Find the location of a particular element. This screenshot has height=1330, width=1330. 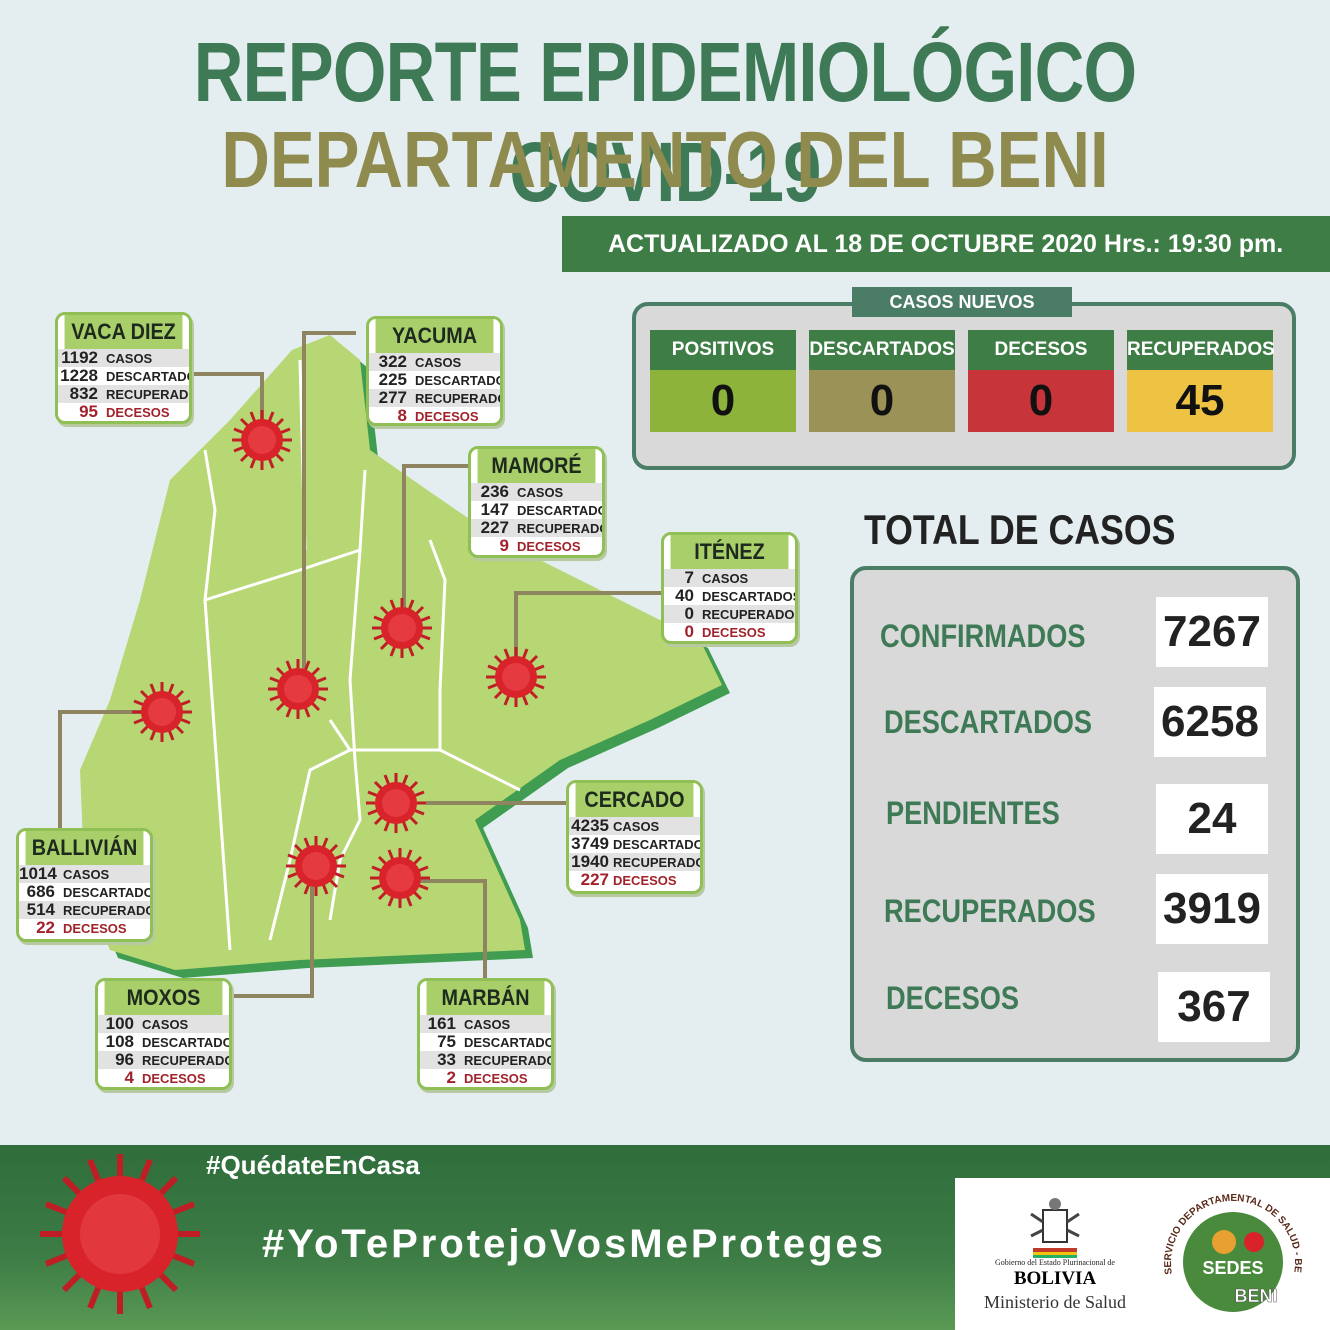

sedes-place: BENI is located at coordinates (1255, 1296).